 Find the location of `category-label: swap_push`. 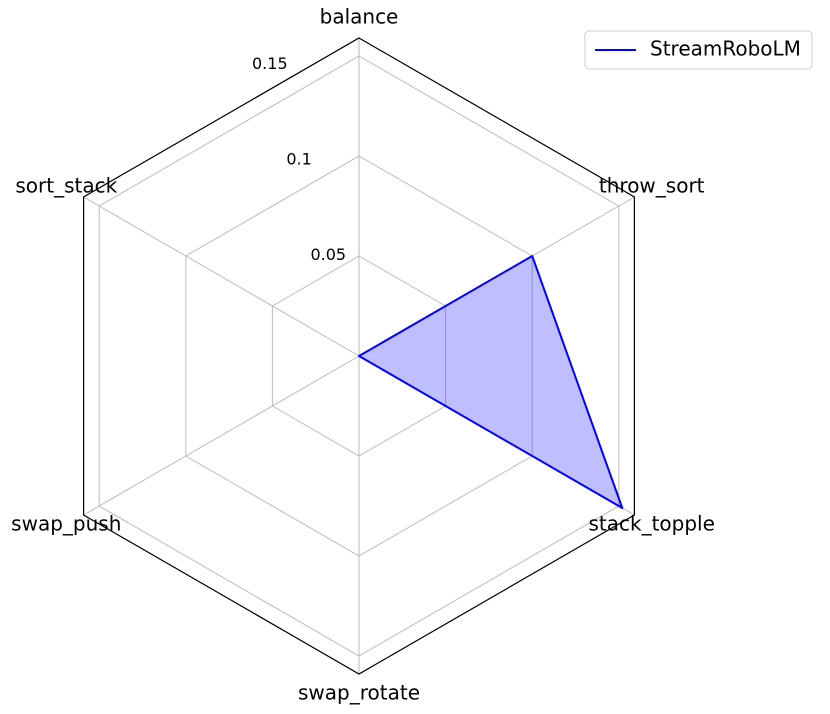

category-label: swap_push is located at coordinates (66, 524).